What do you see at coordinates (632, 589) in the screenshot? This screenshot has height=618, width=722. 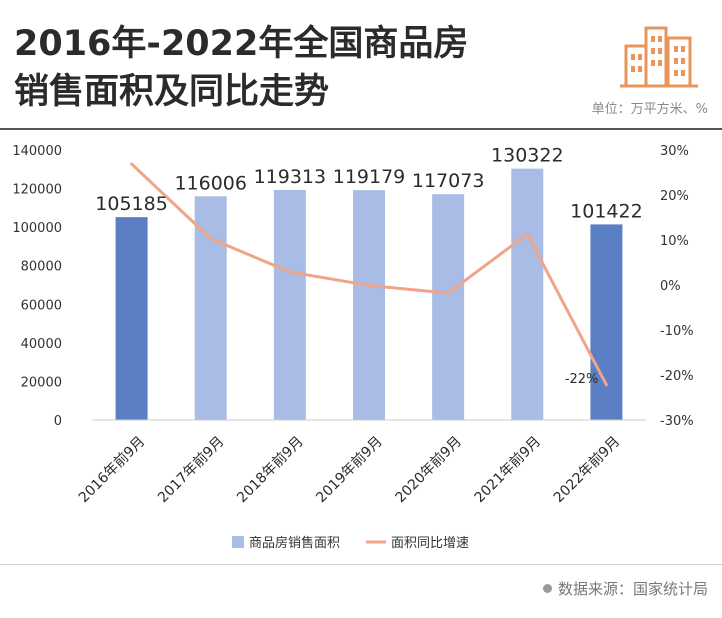 I see `source-text: 数据来源：国家统计局` at bounding box center [632, 589].